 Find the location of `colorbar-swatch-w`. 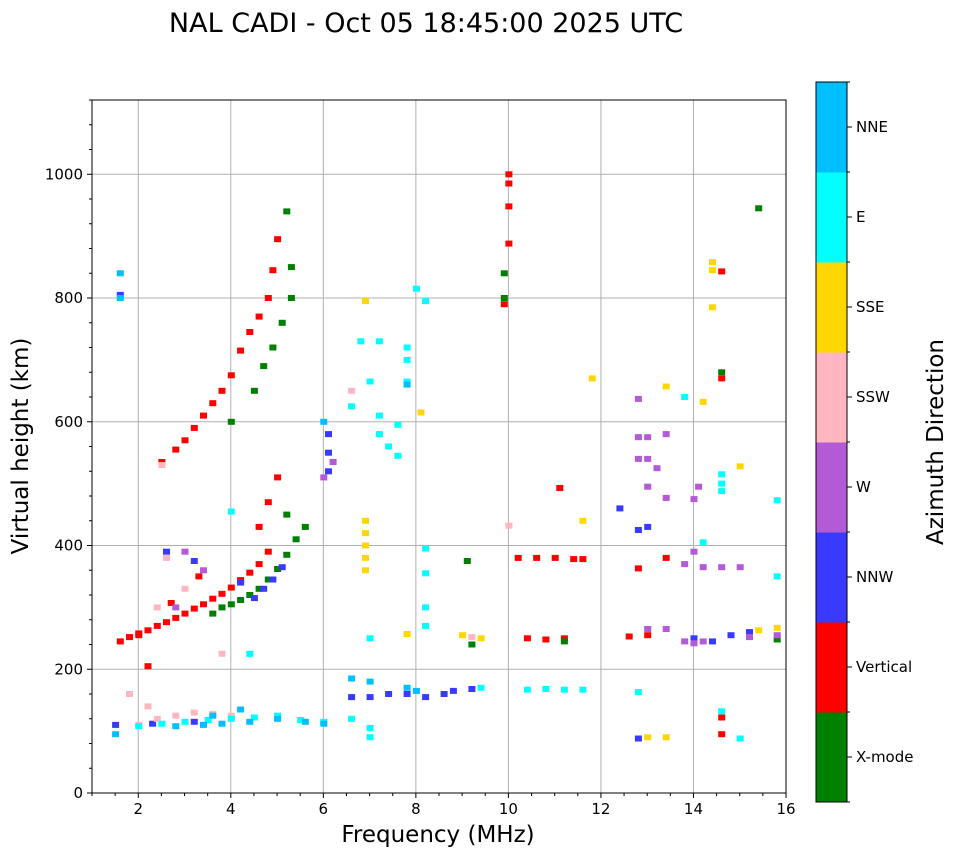

colorbar-swatch-w is located at coordinates (831, 487).